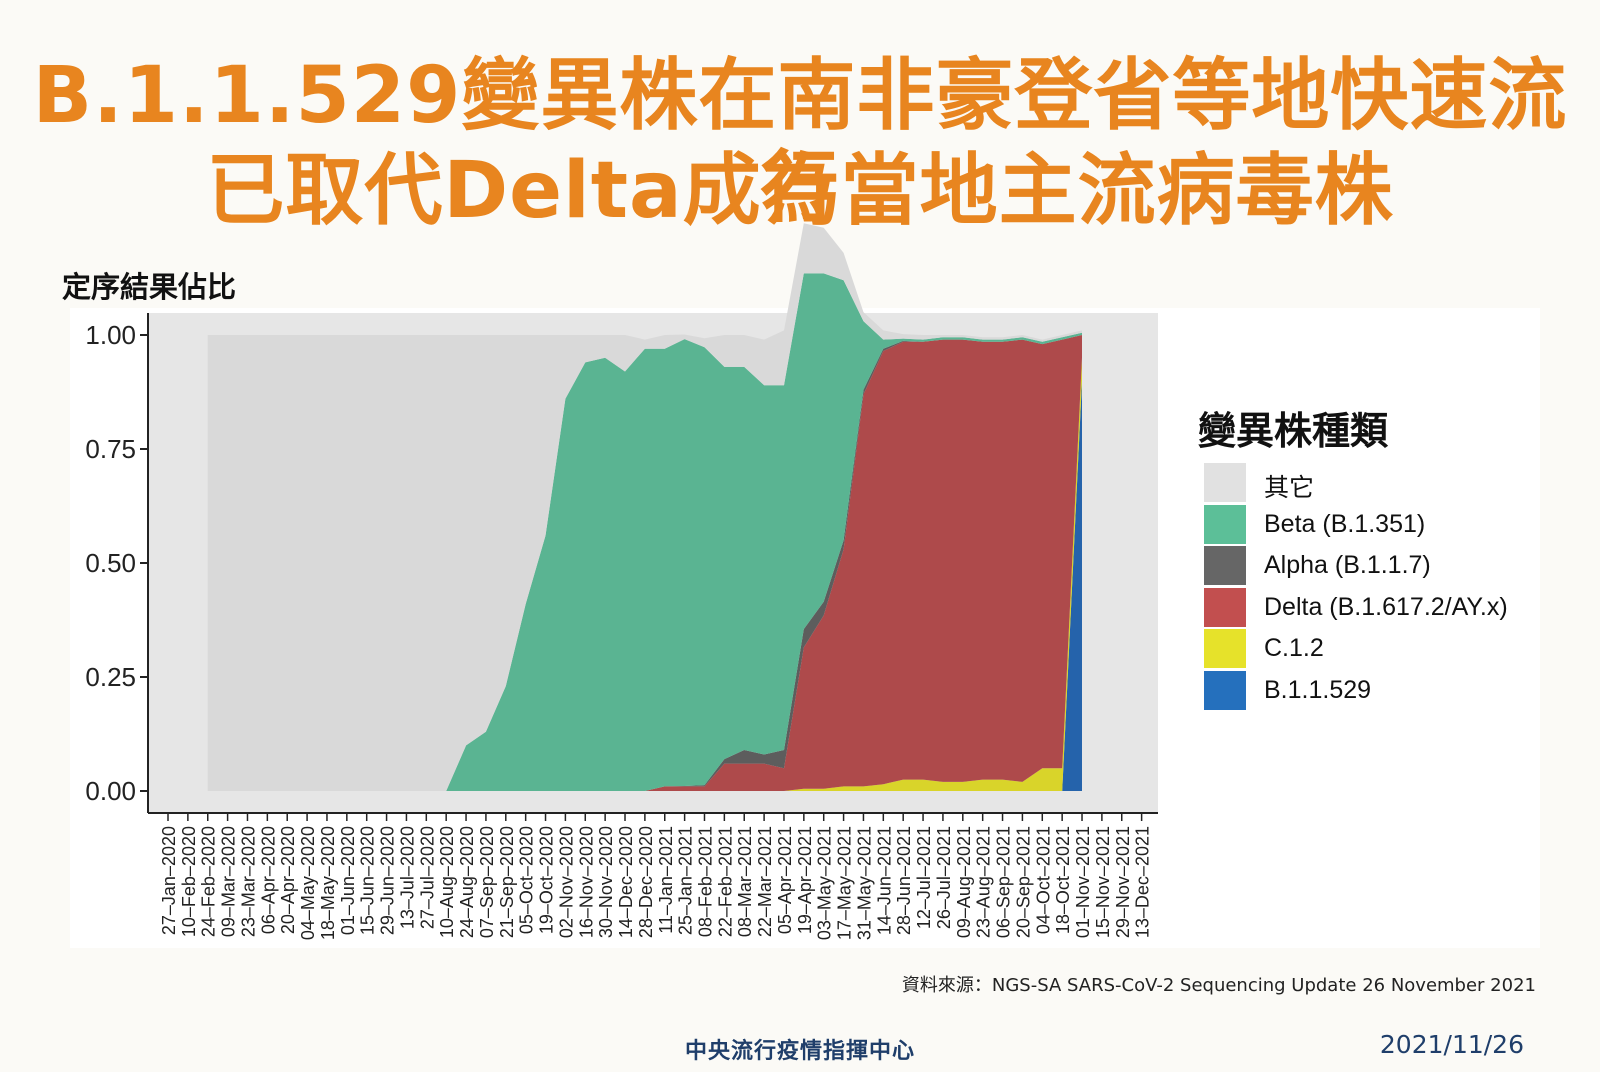  What do you see at coordinates (149, 287) in the screenshot?
I see `y-axis-title: 定序結果佔比` at bounding box center [149, 287].